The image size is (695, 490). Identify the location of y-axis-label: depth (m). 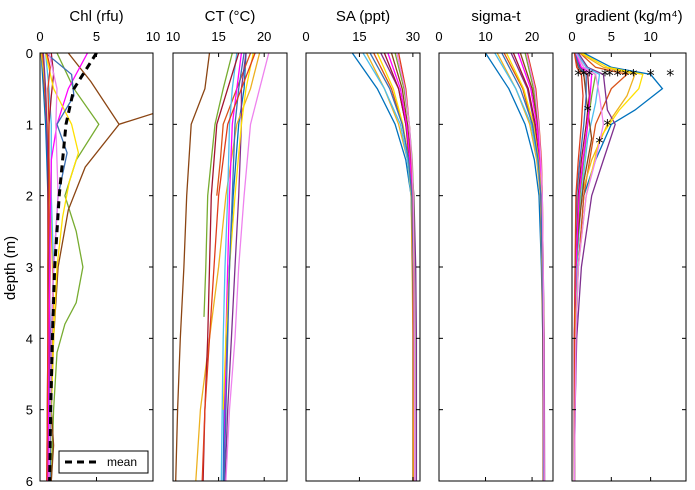
(10, 268).